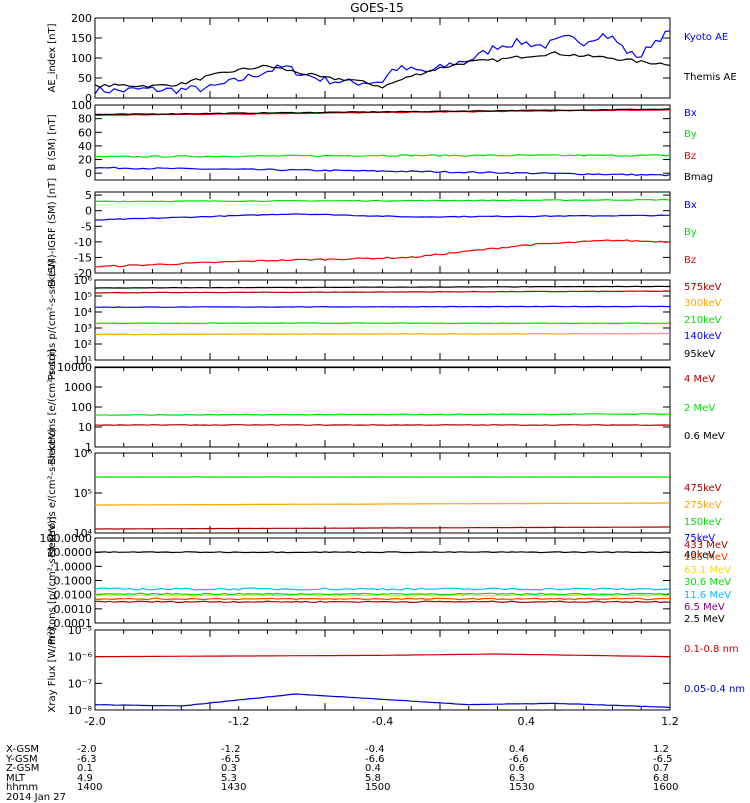 Image resolution: width=750 pixels, height=803 pixels. I want to click on x-tick-label: -0.4, so click(382, 721).